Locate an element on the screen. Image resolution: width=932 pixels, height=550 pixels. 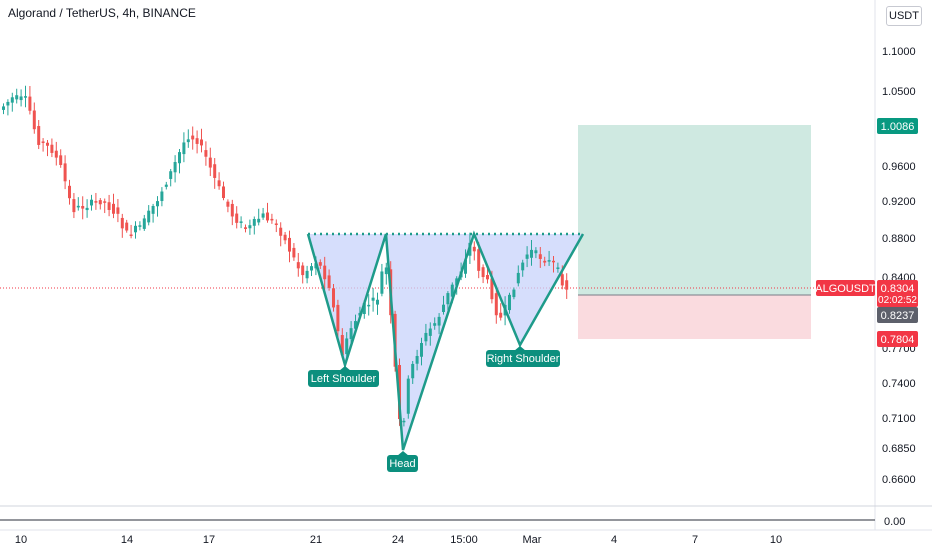
x-tick-label: 4 is located at coordinates (614, 540).